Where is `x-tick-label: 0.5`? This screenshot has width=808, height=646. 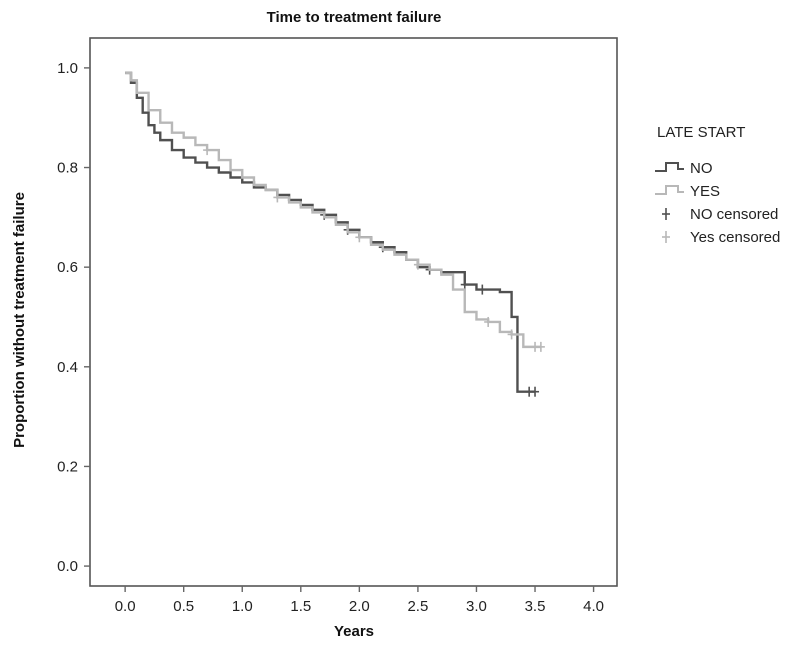
x-tick-label: 0.5 is located at coordinates (183, 606).